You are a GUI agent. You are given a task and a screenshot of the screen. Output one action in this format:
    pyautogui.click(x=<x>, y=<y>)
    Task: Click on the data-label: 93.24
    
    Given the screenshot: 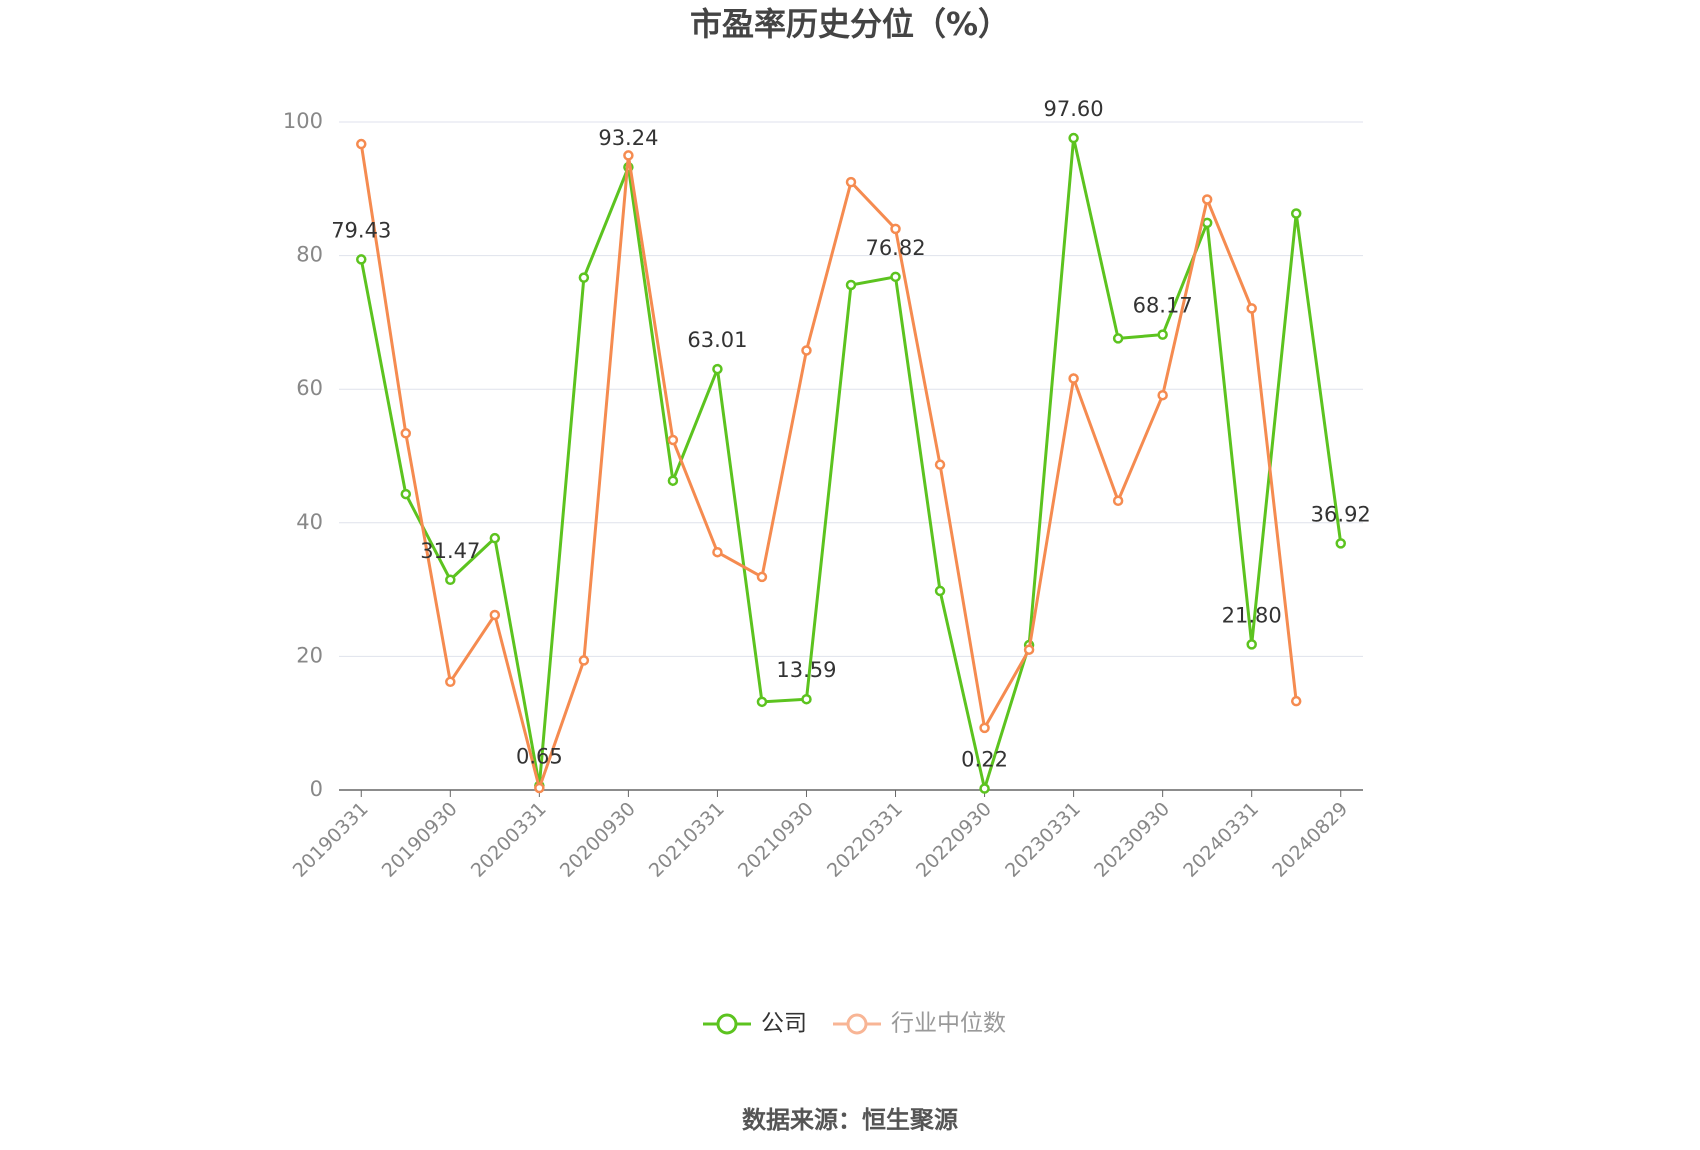 What is the action you would take?
    pyautogui.click(x=628, y=138)
    